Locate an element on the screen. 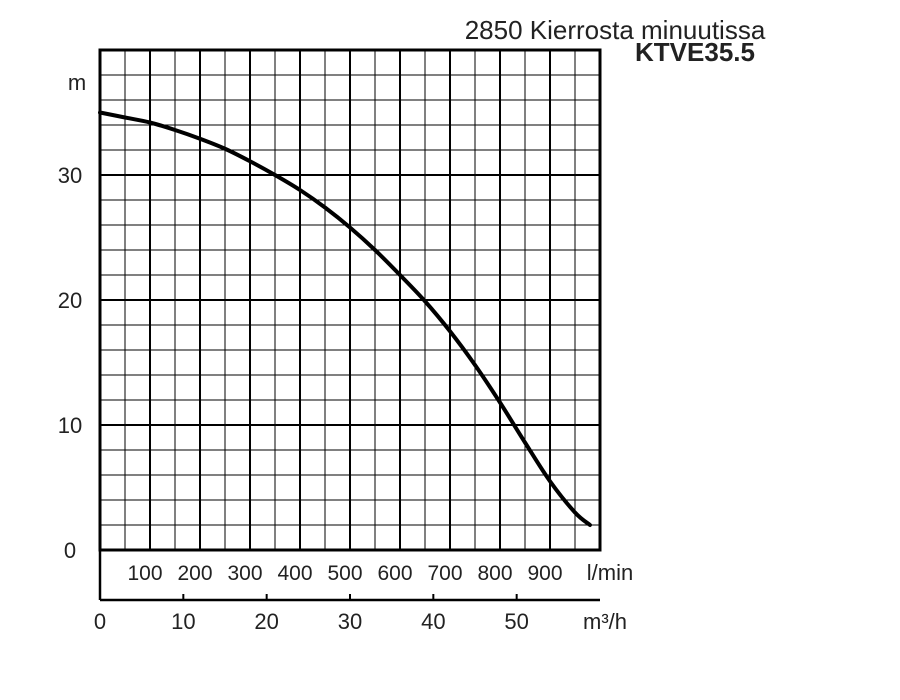  x-tick-label-lmin: 100 is located at coordinates (144, 573).